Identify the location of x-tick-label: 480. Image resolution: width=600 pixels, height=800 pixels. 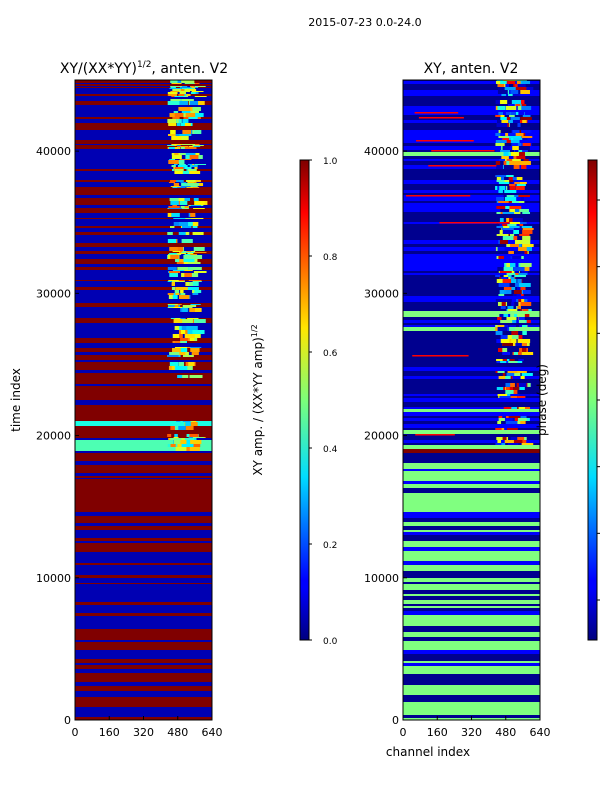
(177, 732).